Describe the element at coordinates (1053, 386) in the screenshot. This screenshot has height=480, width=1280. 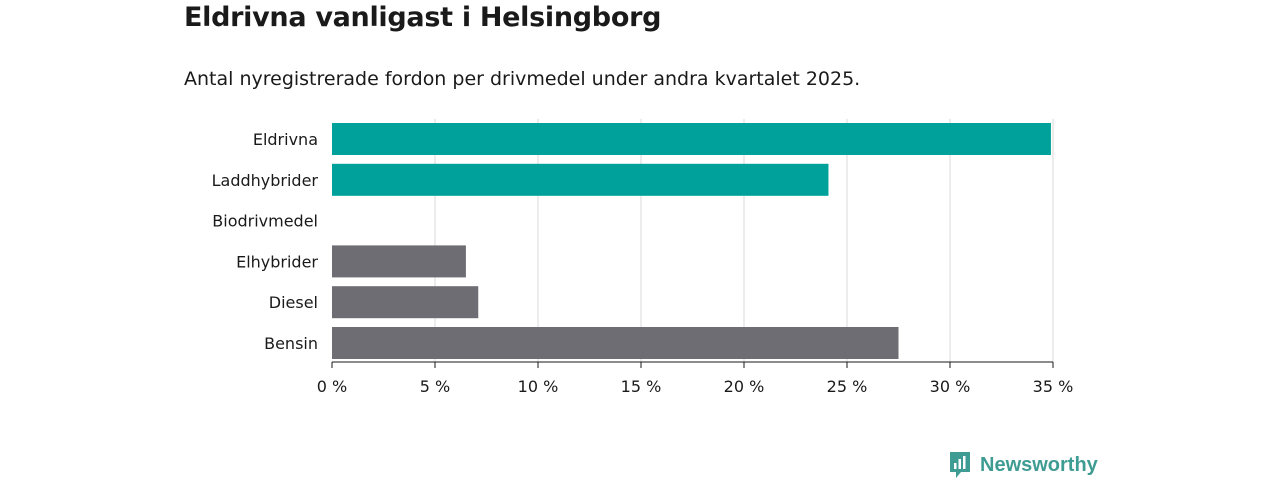
I see `x-tick-label: 35 %` at that location.